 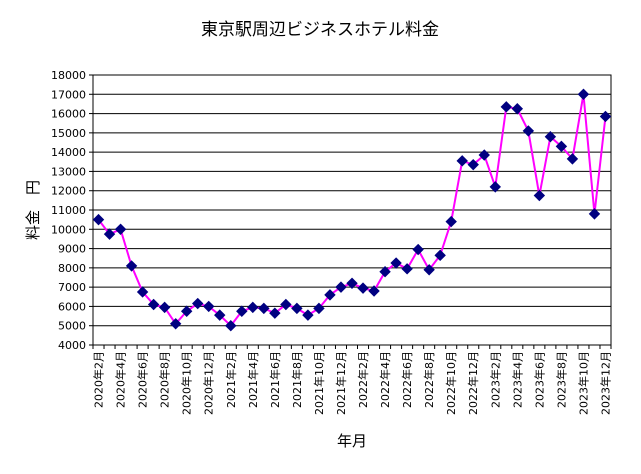 What do you see at coordinates (429, 379) in the screenshot?
I see `x-tick-label: 2022年8月` at bounding box center [429, 379].